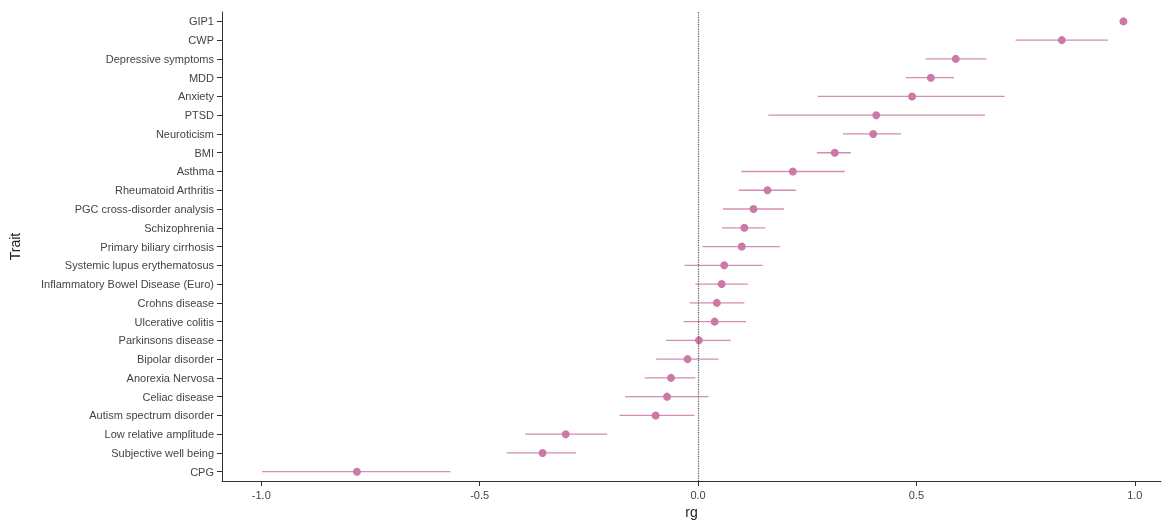 The height and width of the screenshot is (524, 1163). Describe the element at coordinates (184, 133) in the screenshot. I see `y-tick-label: Neuroticism` at that location.